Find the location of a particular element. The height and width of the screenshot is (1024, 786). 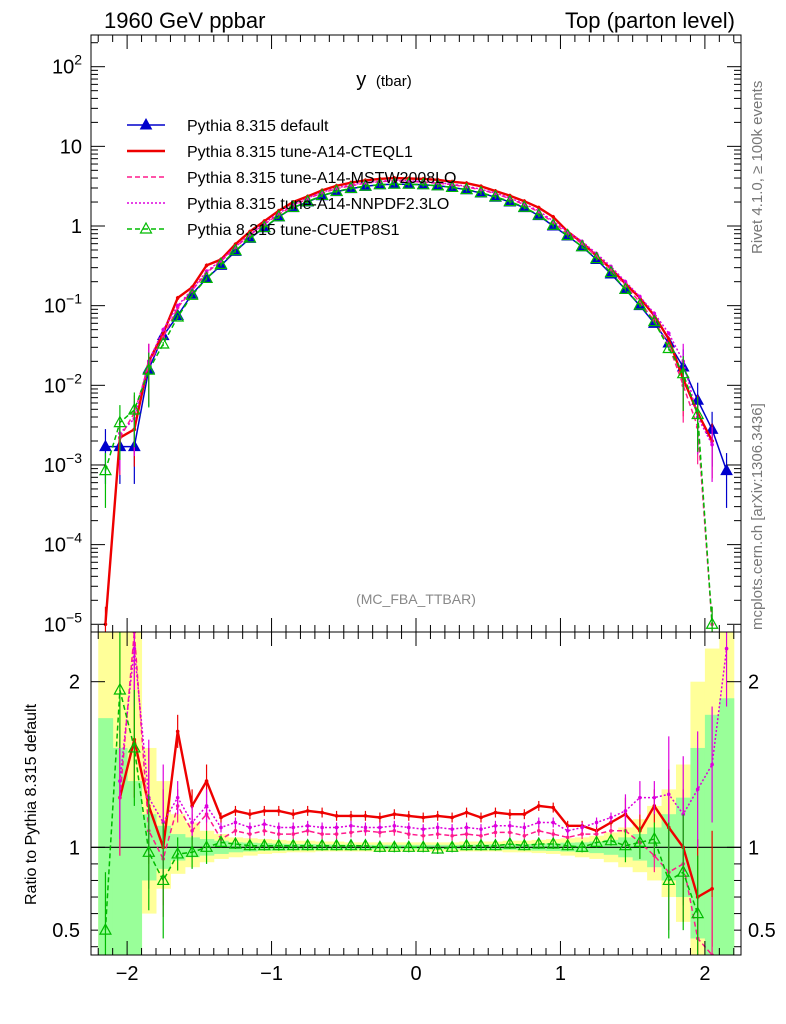

legend-entry: Pythia 8.315 tune-A14-NNPDF2.3LO is located at coordinates (288, 204).